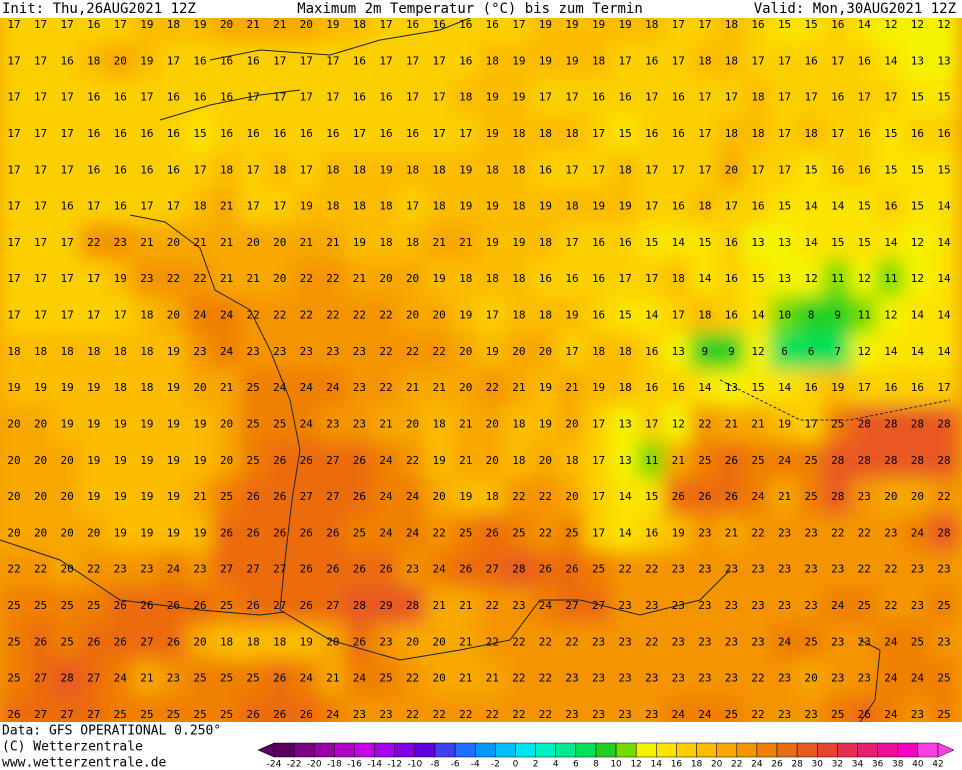 This screenshot has height=770, width=962. What do you see at coordinates (890, 460) in the screenshot?
I see `temperature-value: 28` at bounding box center [890, 460].